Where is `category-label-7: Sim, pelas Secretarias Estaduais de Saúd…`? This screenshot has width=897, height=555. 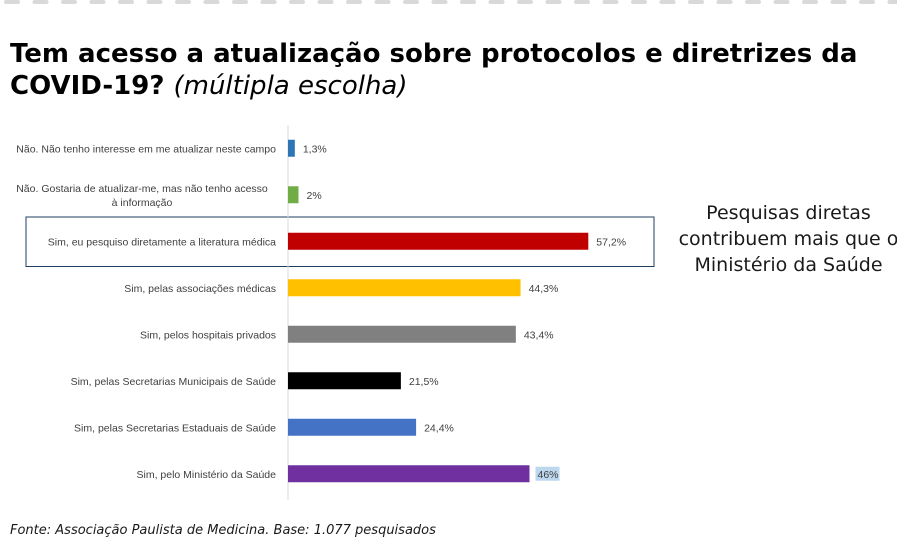 category-label-7: Sim, pelas Secretarias Estaduais de Saúd… is located at coordinates (175, 428).